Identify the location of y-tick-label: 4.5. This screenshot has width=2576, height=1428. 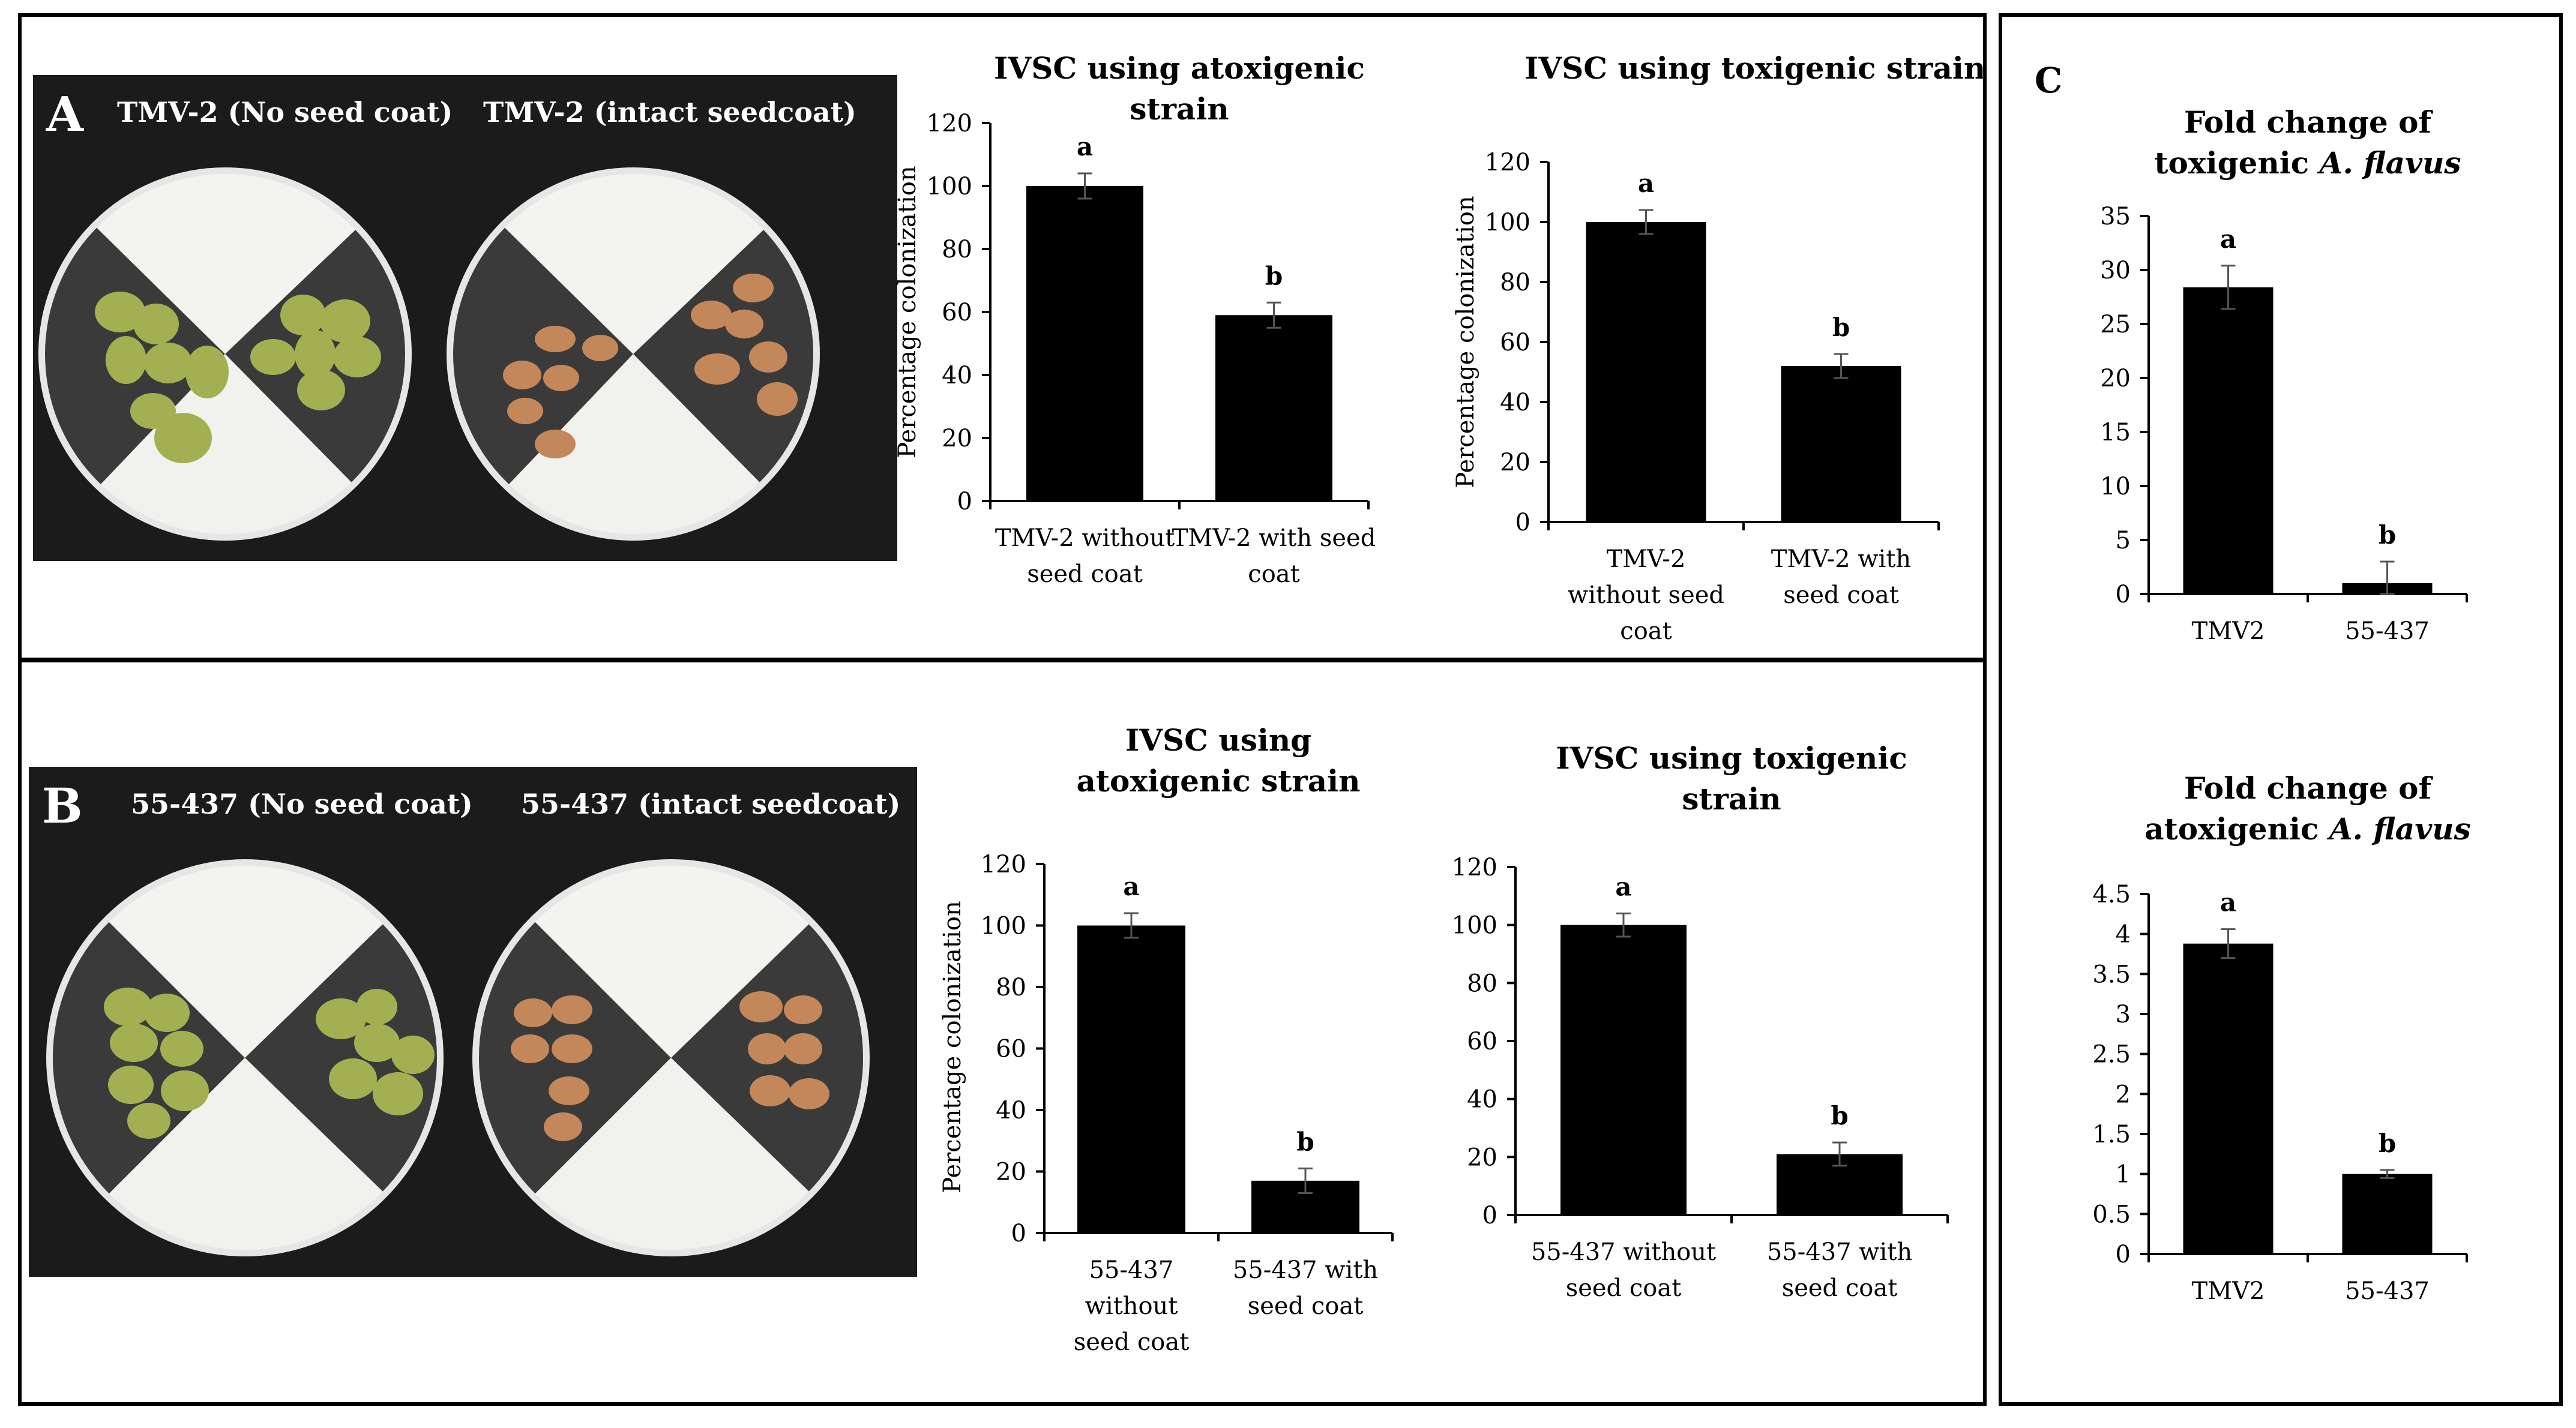
(2111, 895).